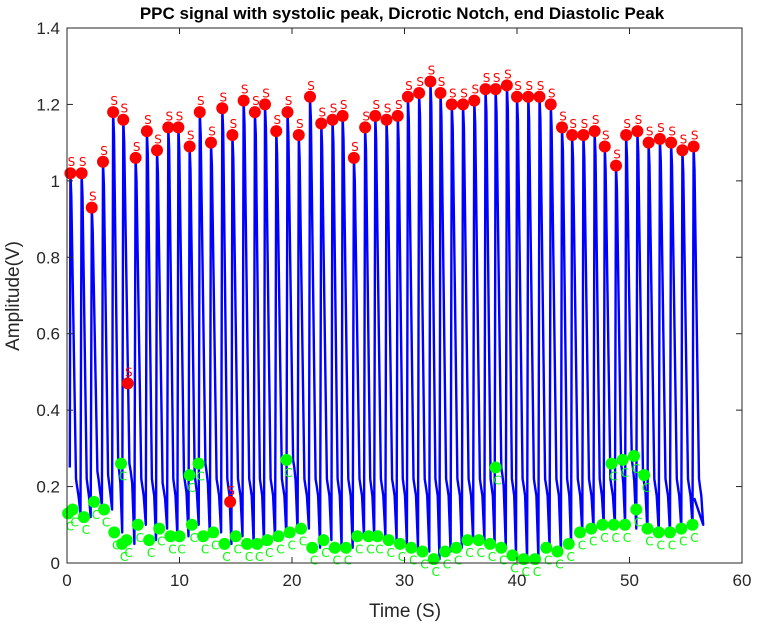 The width and height of the screenshot is (763, 630). Describe the element at coordinates (48, 28) in the screenshot. I see `y-tick-label: 1.4` at that location.